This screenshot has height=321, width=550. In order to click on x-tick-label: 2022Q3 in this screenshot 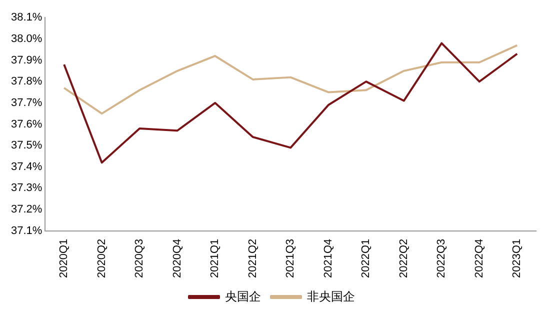, I will do `click(442, 258)`.